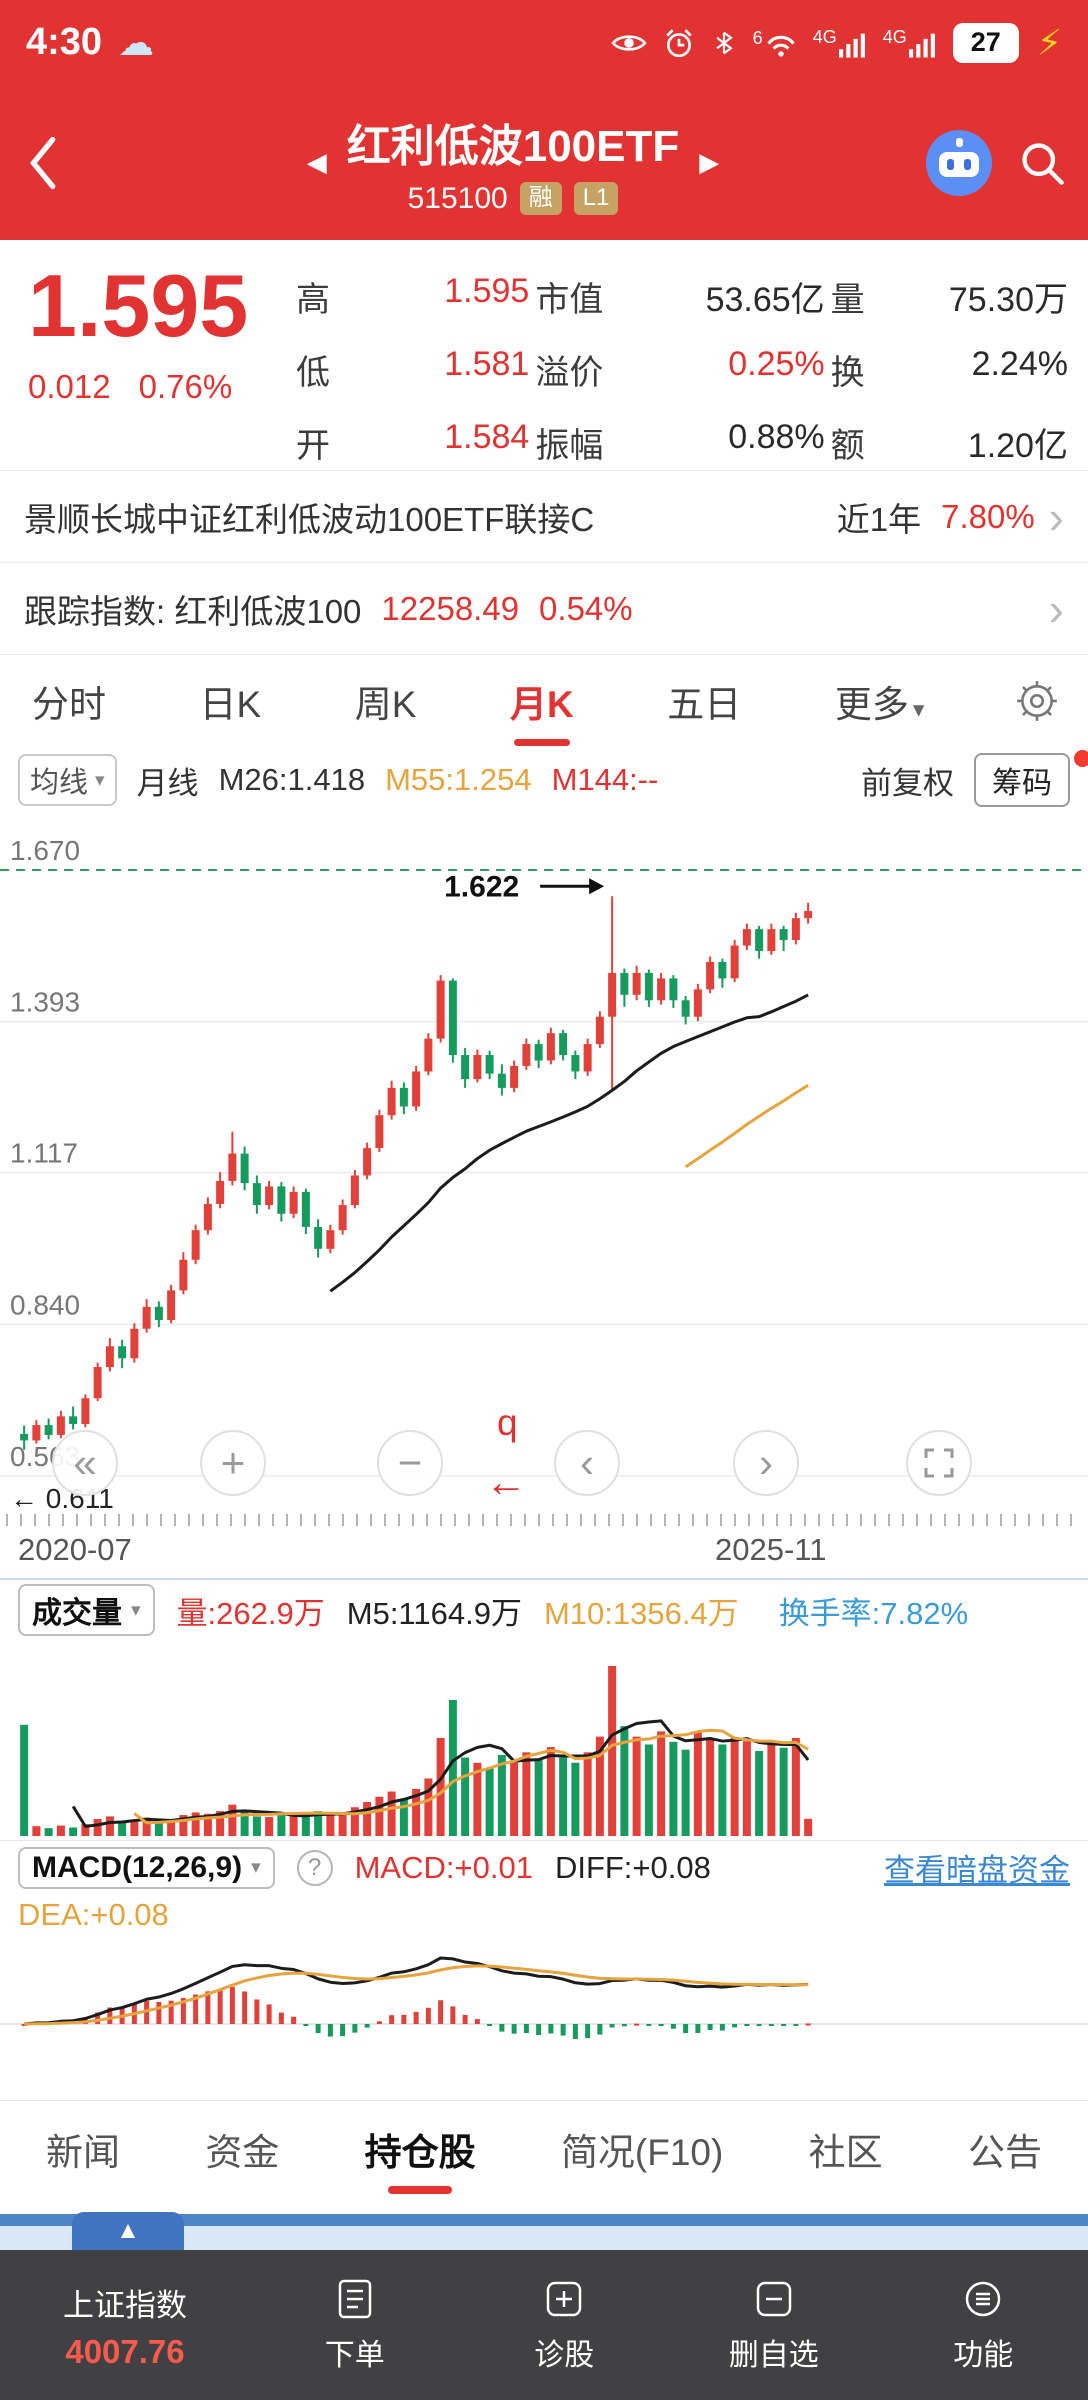 Image resolution: width=1088 pixels, height=2400 pixels. I want to click on volume-value: 量:262.9万, so click(250, 1613).